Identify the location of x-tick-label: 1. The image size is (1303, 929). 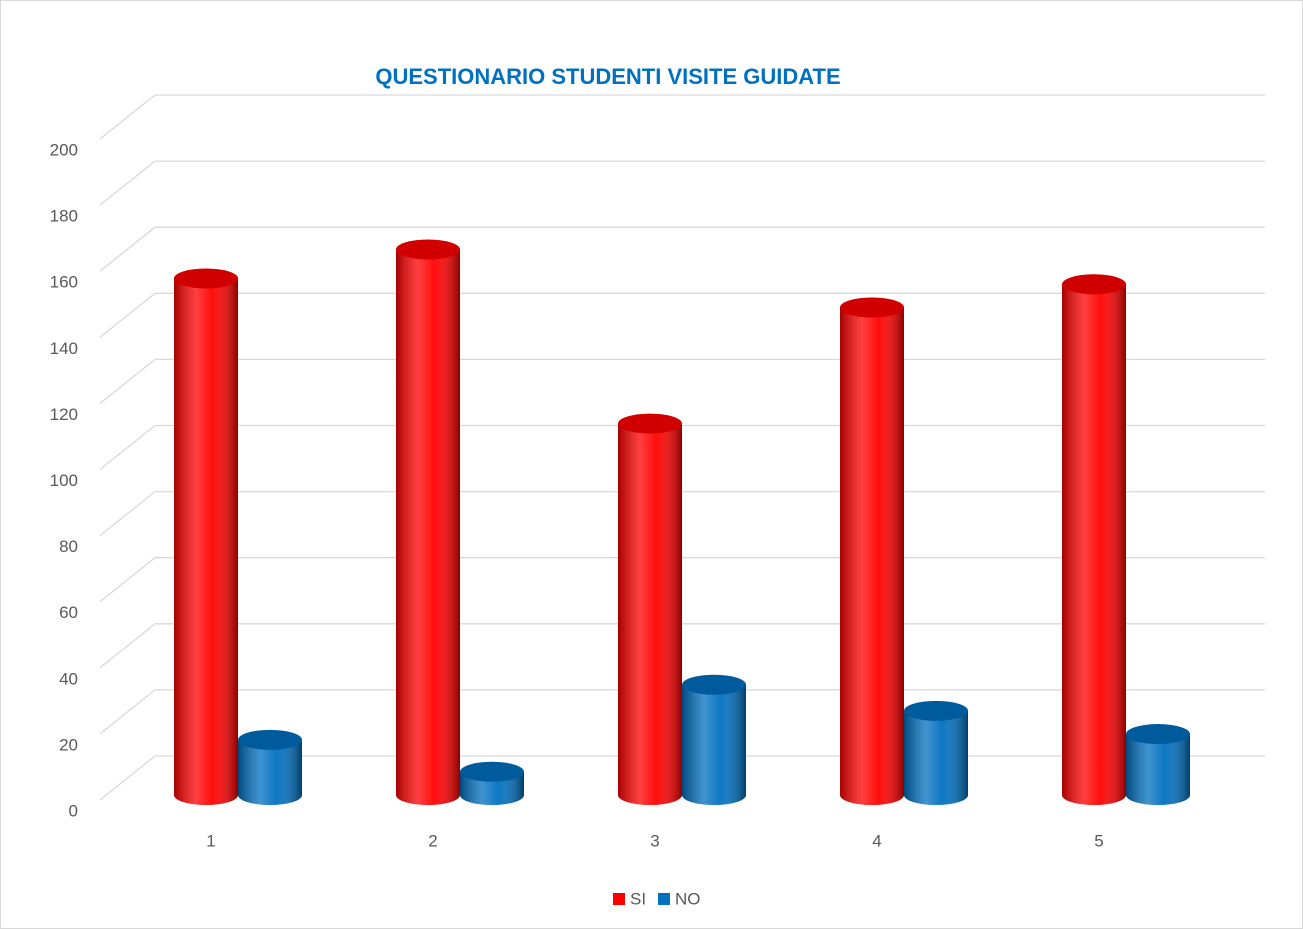
(210, 840).